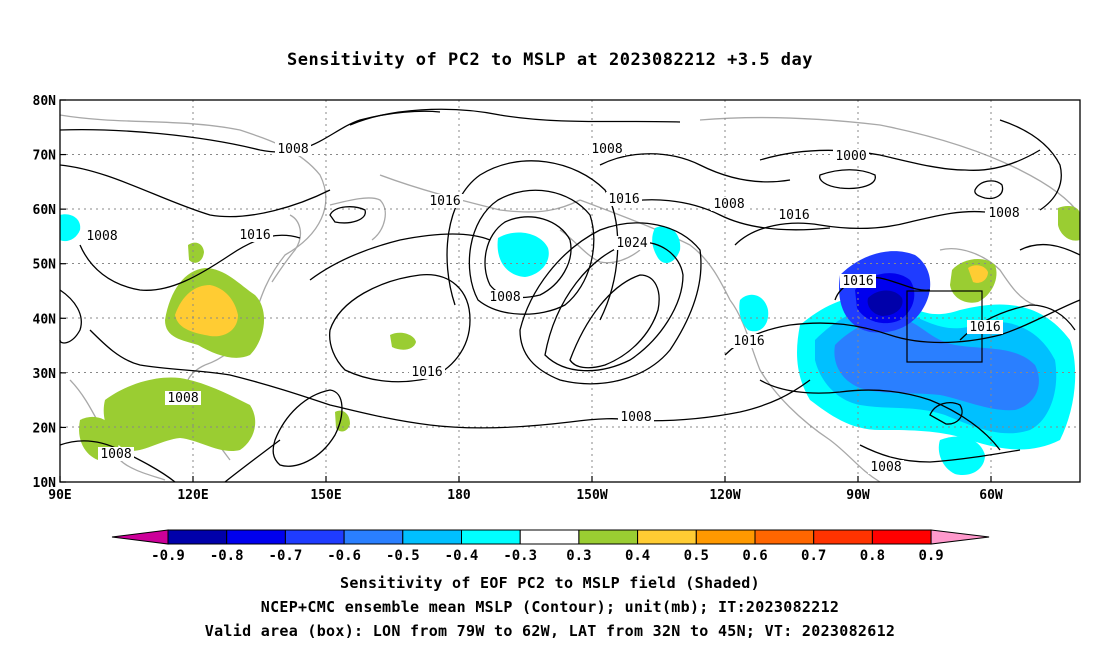  What do you see at coordinates (227, 556) in the screenshot?
I see `colorbar-label: -0.8` at bounding box center [227, 556].